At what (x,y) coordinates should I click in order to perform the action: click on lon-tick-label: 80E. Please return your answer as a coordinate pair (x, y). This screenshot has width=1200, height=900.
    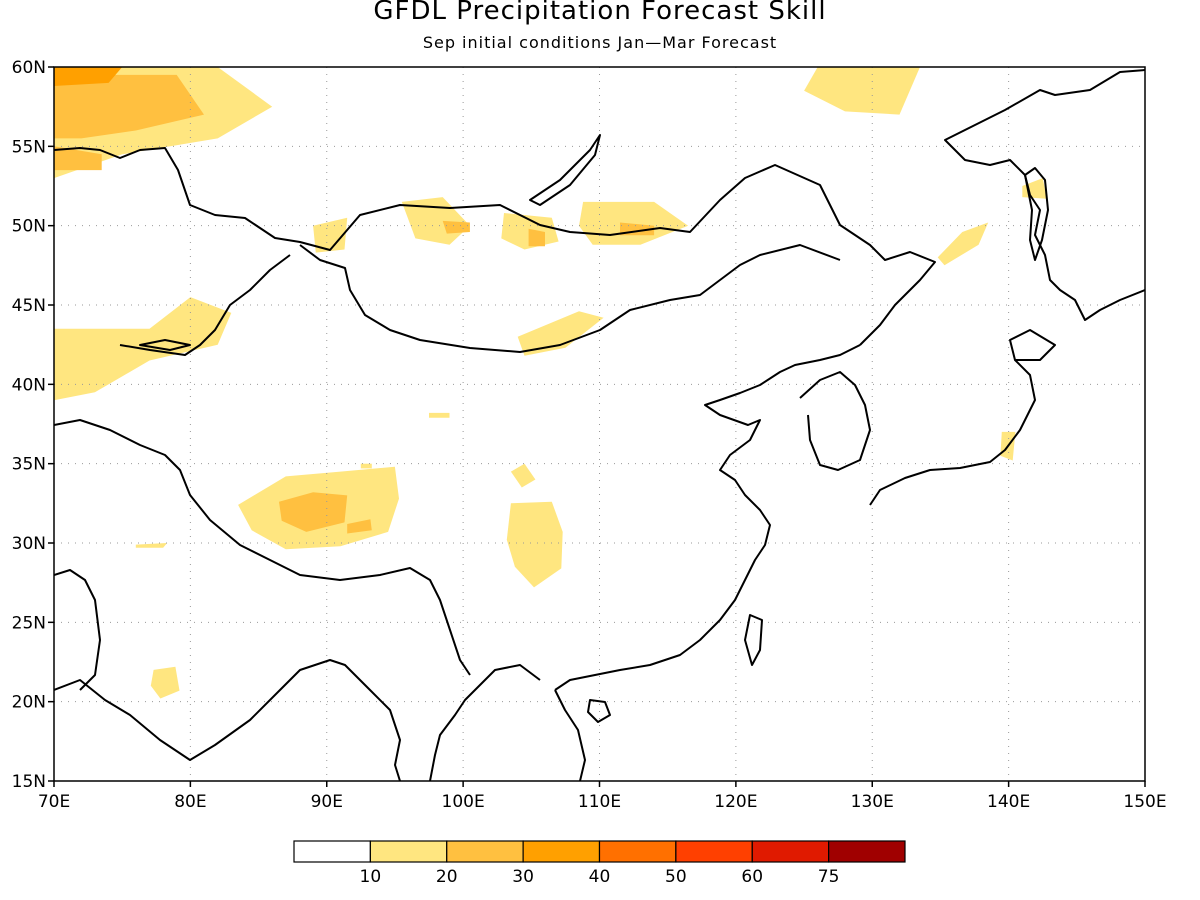
    Looking at the image, I should click on (190, 802).